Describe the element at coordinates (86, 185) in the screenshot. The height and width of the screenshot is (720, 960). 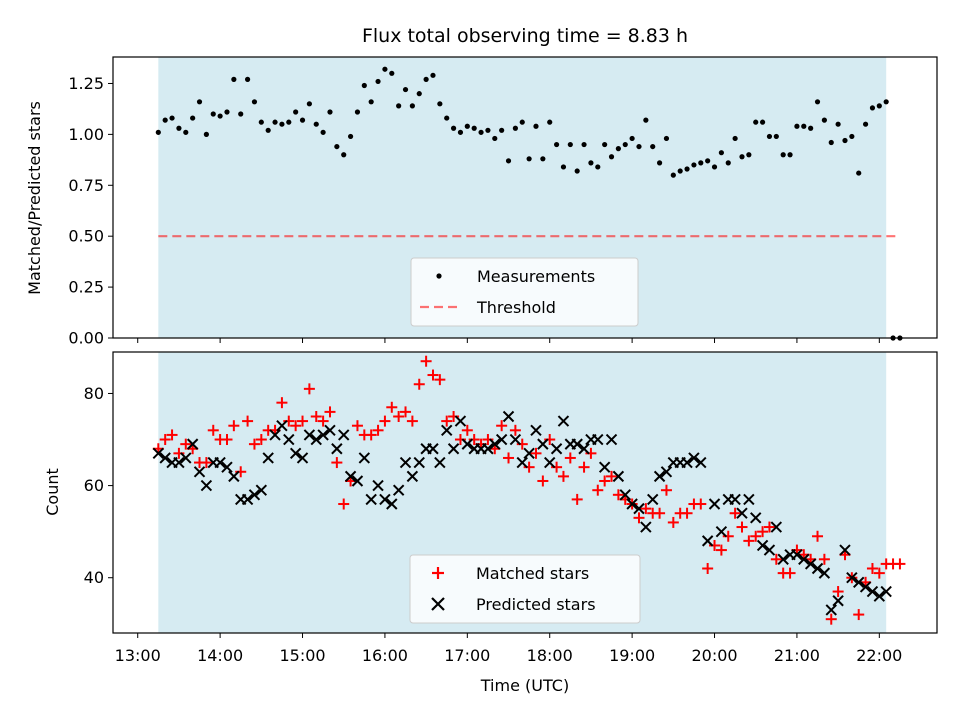
I see `ratio-y-tick-label: 0.75` at that location.